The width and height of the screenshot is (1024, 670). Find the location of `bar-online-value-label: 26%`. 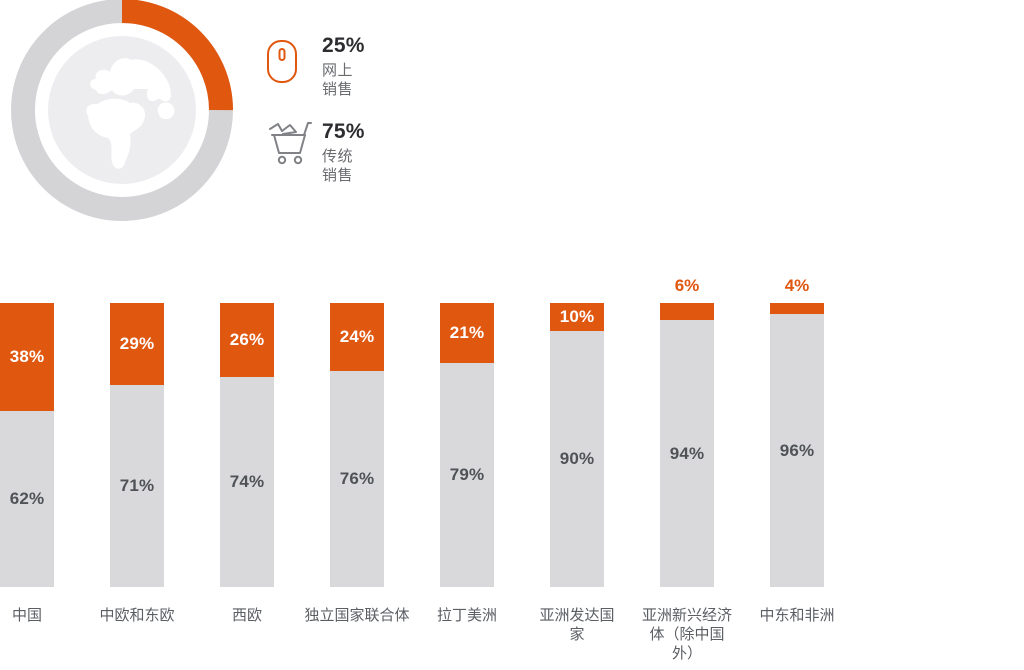

bar-online-value-label: 26% is located at coordinates (247, 339).